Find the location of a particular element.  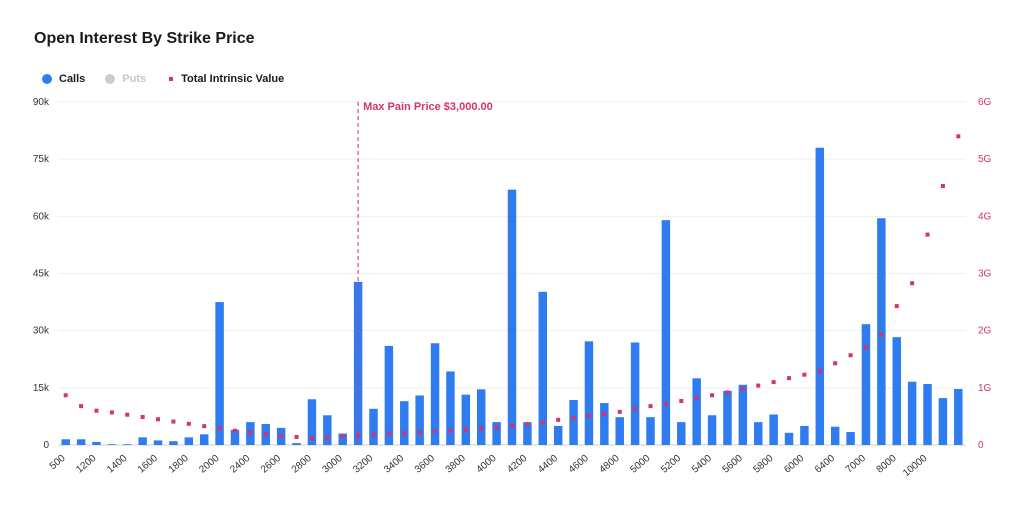

chart-title: Open Interest By Strike Price is located at coordinates (144, 38).